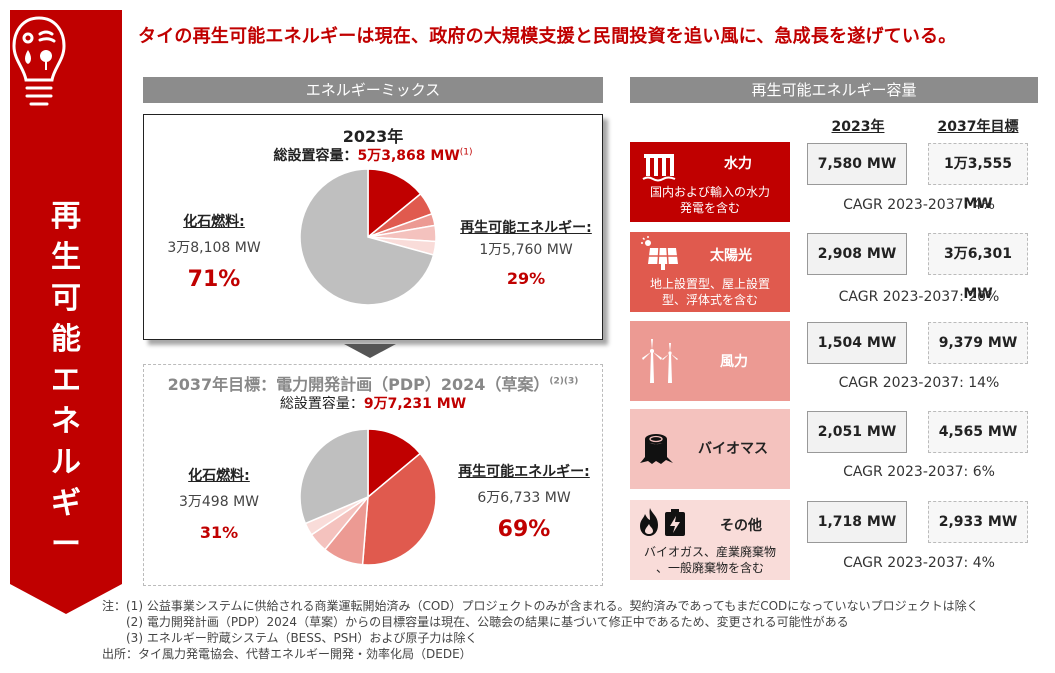  What do you see at coordinates (399, 509) in the screenshot?
I see `pie-slice-solar` at bounding box center [399, 509].